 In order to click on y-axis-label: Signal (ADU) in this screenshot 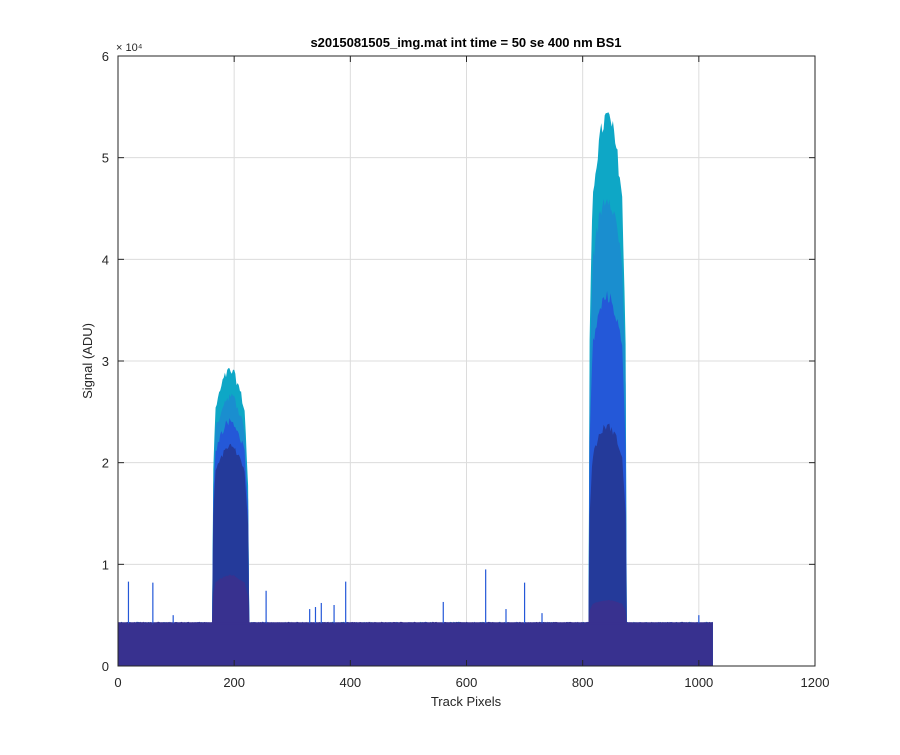, I will do `click(87, 361)`.